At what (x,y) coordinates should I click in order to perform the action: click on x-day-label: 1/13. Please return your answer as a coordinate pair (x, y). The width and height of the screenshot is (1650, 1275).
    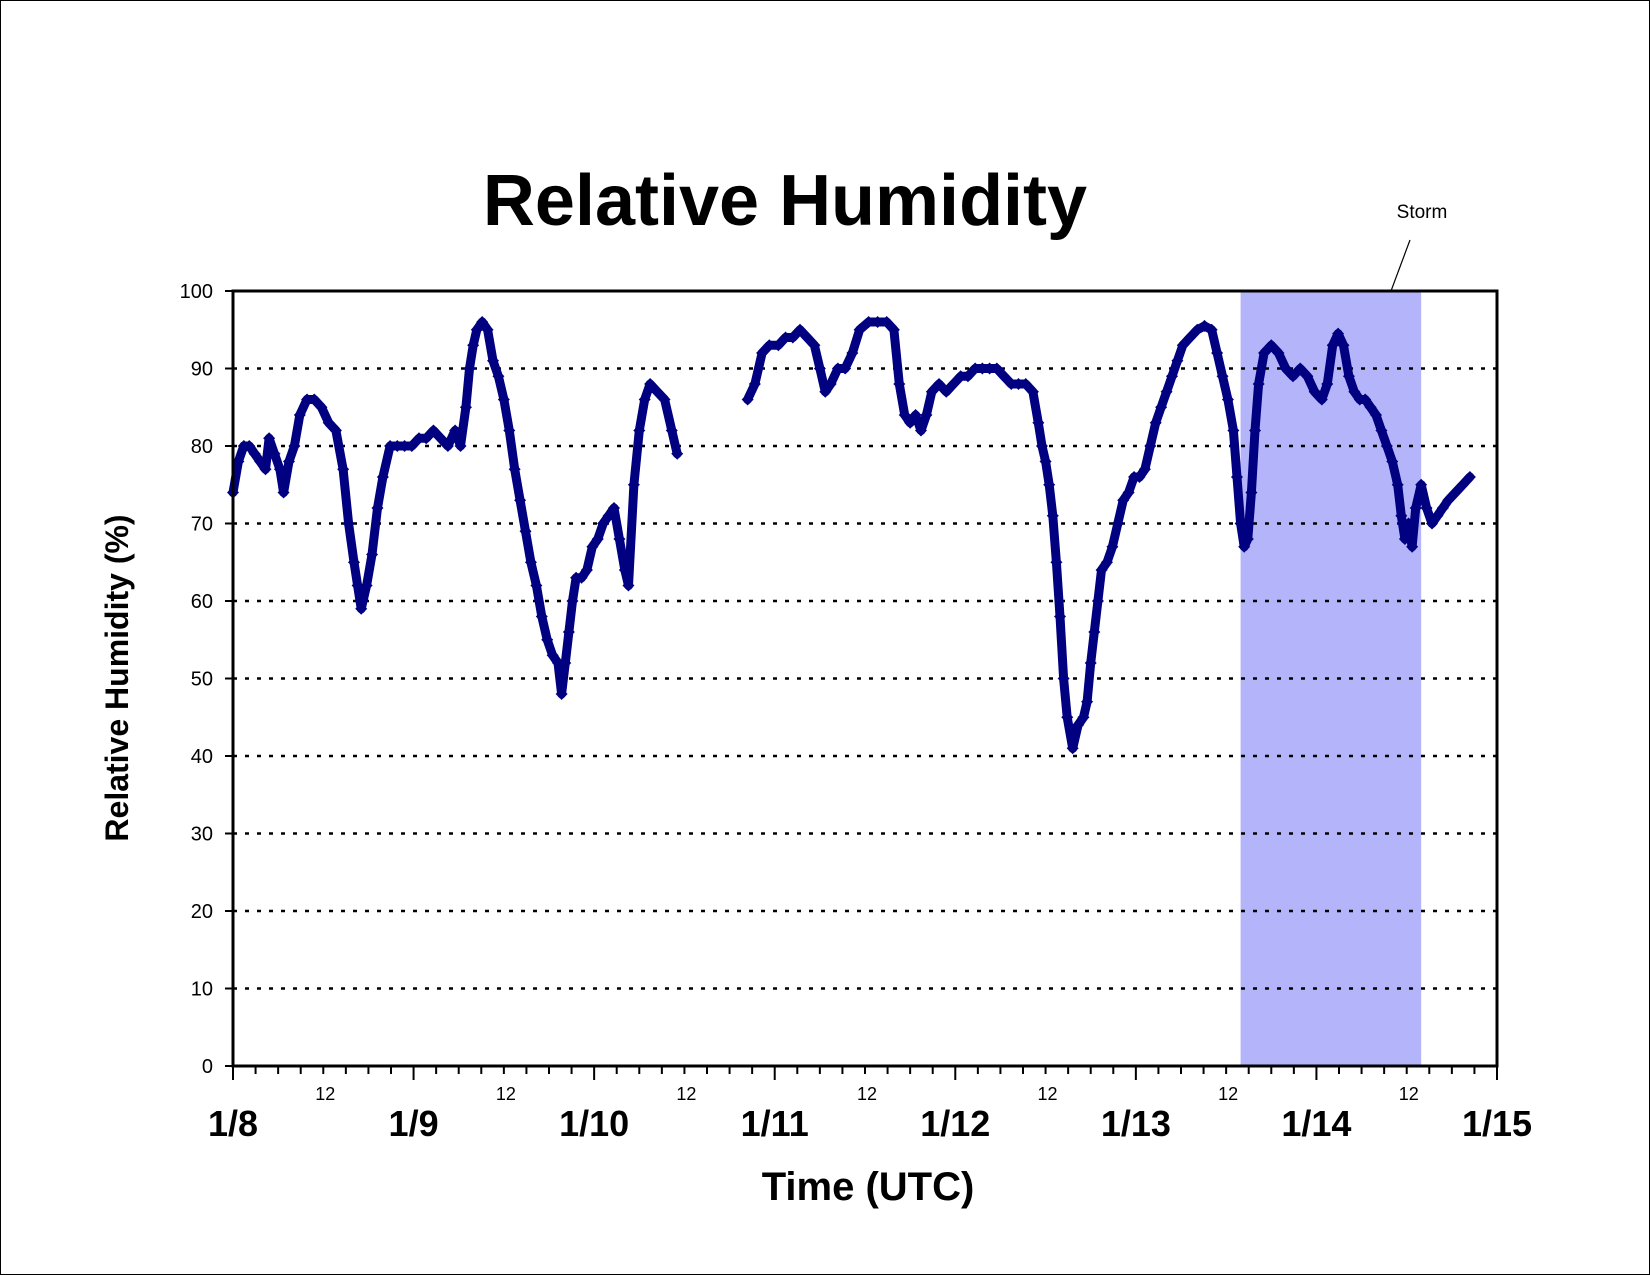
    Looking at the image, I should click on (1136, 1123).